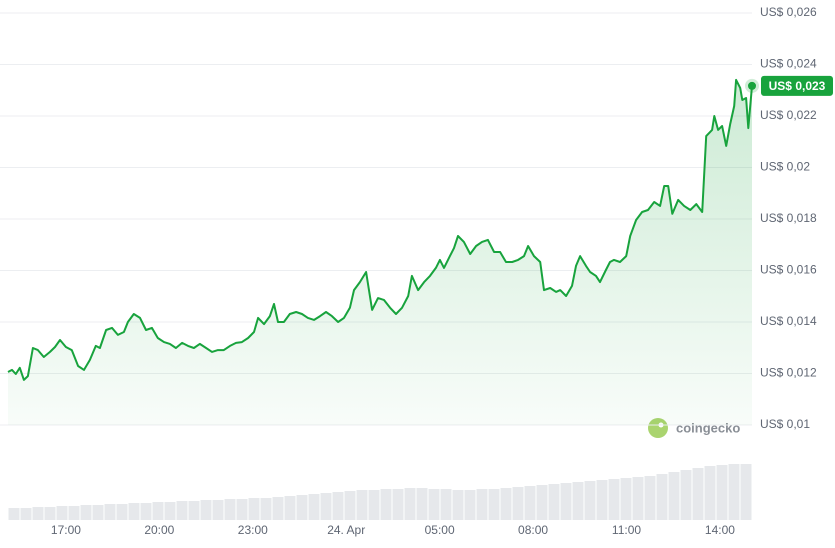 The width and height of the screenshot is (835, 548). I want to click on x-tick-label: 17:00, so click(66, 530).